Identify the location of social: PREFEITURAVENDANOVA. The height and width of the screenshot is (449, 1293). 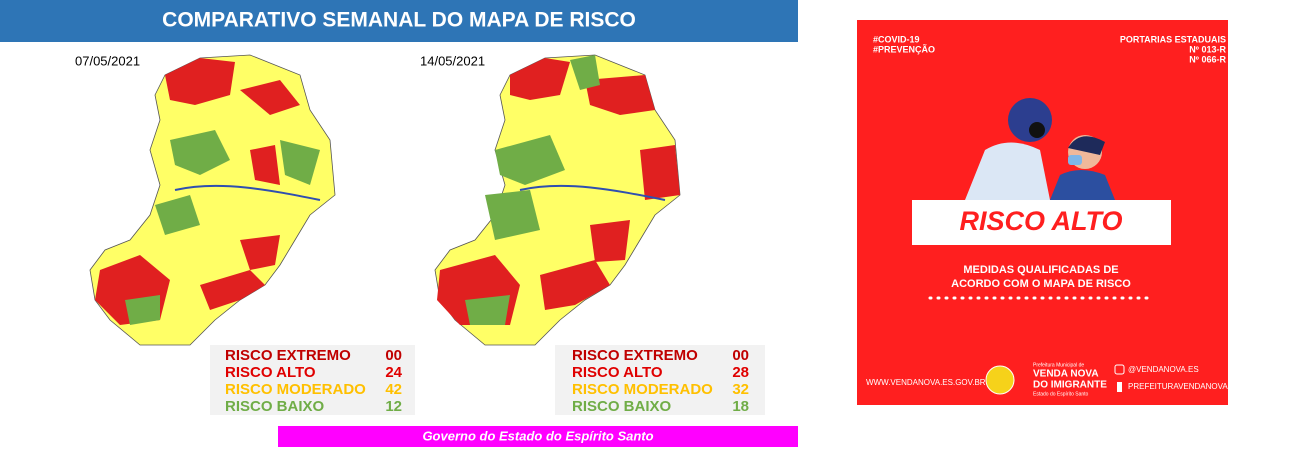
(1178, 386).